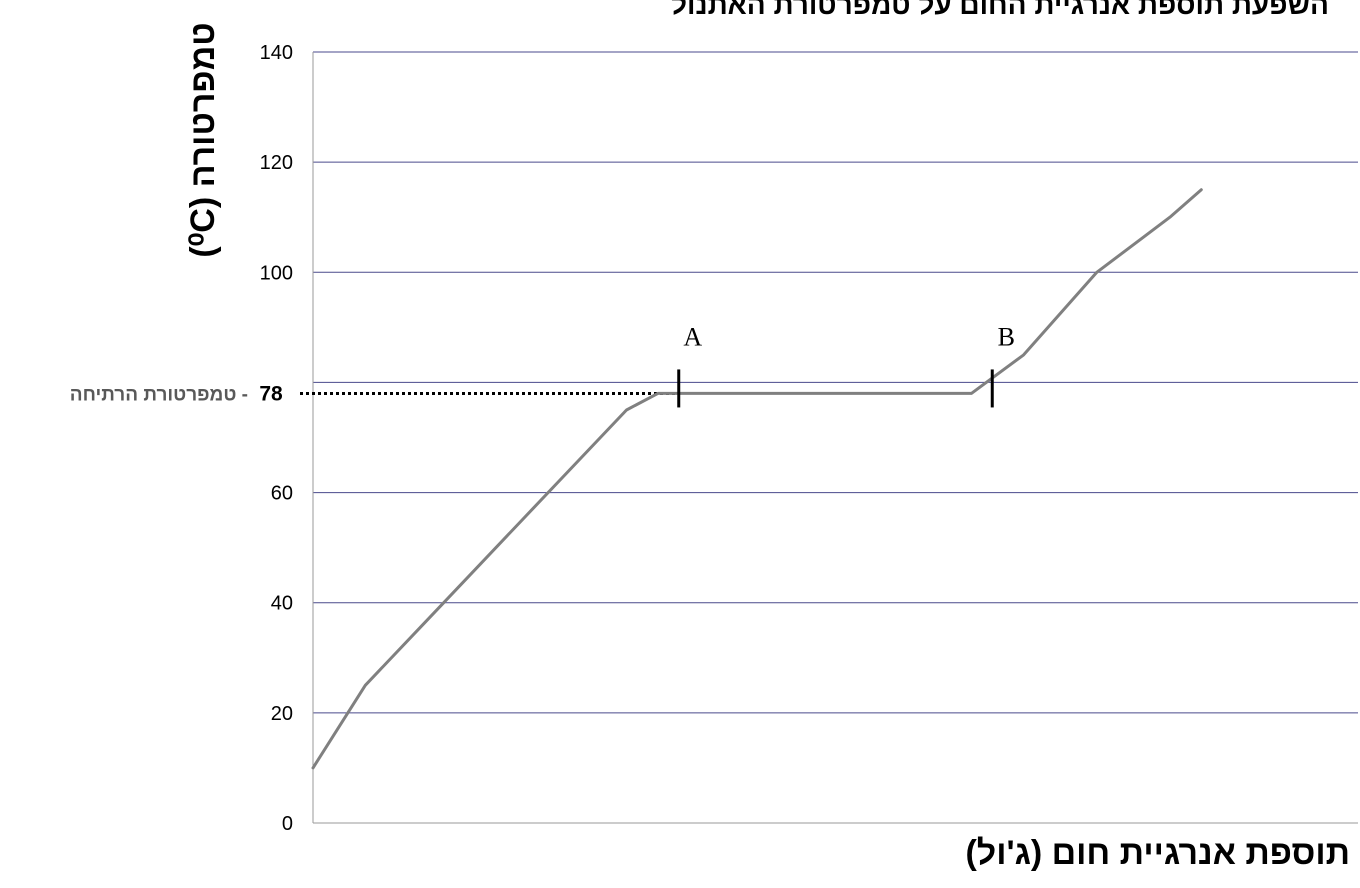 This screenshot has height=888, width=1360. Describe the element at coordinates (276, 273) in the screenshot. I see `y-tick-label: 100` at that location.